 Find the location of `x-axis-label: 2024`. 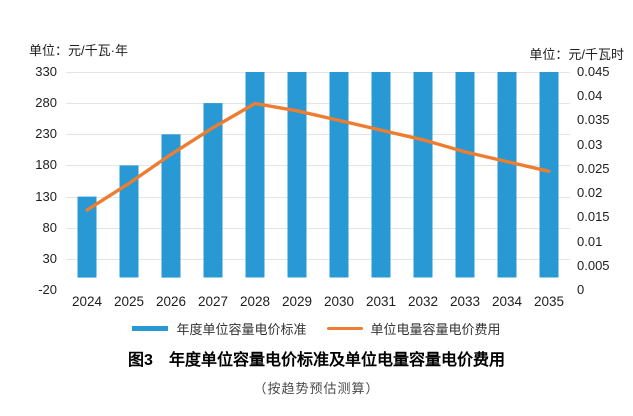

x-axis-label: 2024 is located at coordinates (87, 301).